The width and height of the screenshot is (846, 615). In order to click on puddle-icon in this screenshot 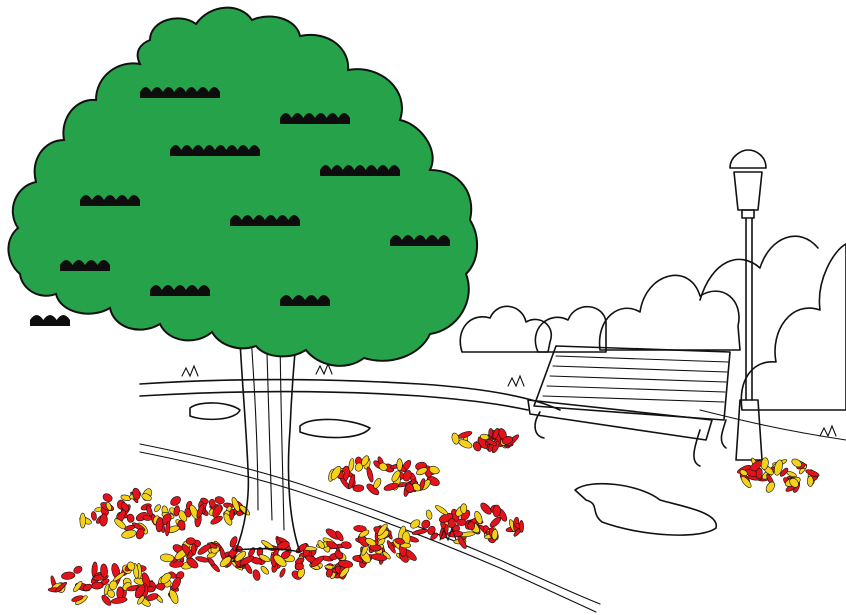, I will do `click(335, 428)`.